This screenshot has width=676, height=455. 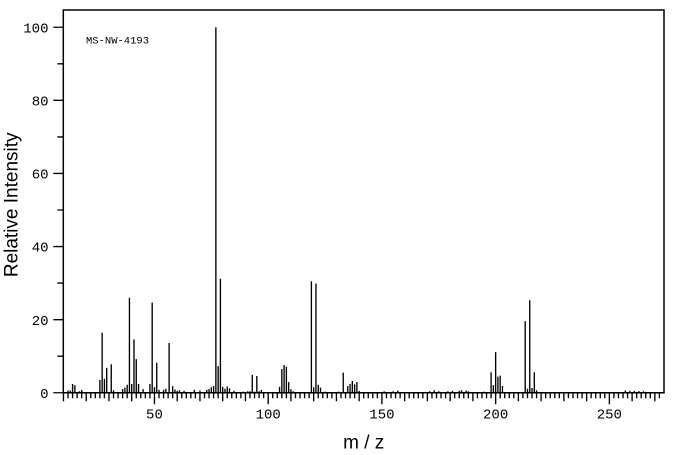 What do you see at coordinates (154, 416) in the screenshot?
I see `svg-text: 50` at bounding box center [154, 416].